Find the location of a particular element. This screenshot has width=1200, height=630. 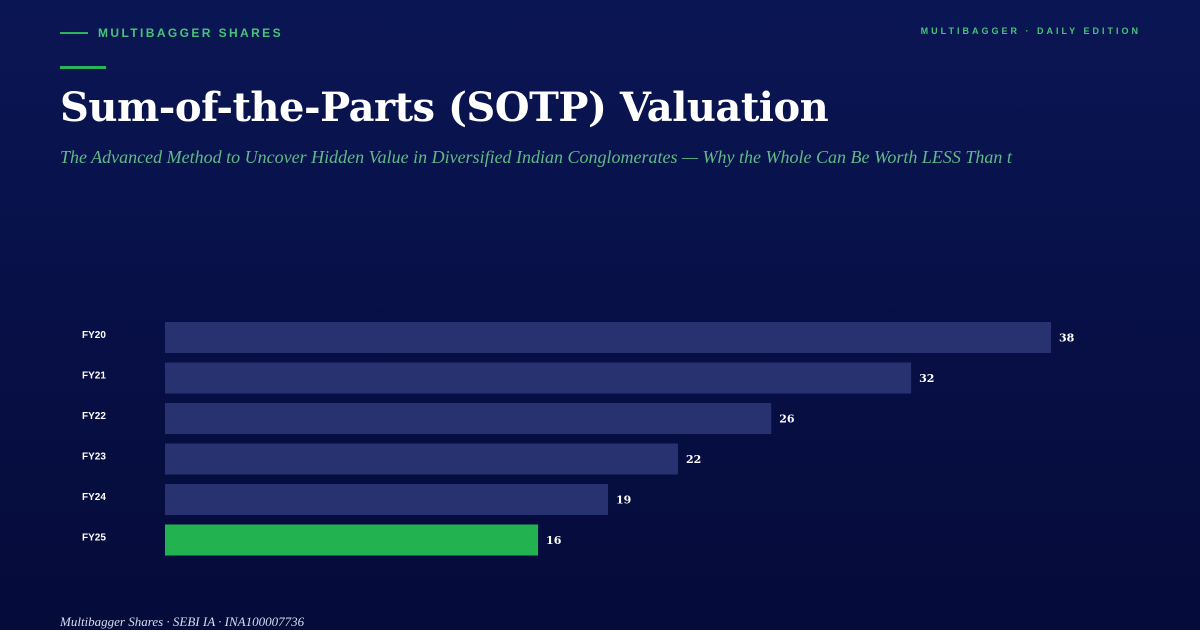

bar-fy22 is located at coordinates (468, 418).